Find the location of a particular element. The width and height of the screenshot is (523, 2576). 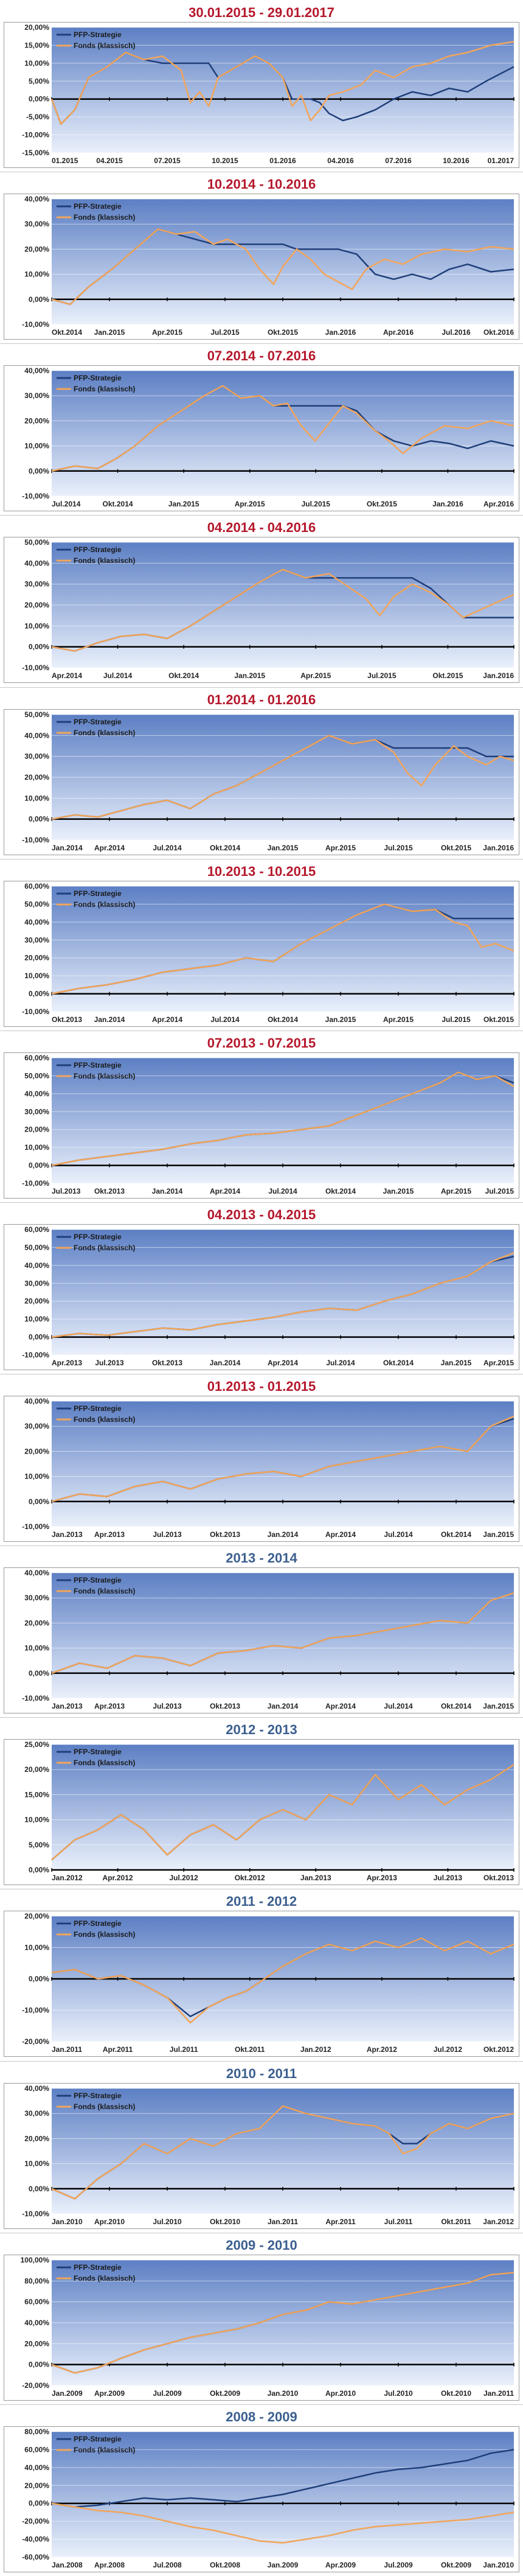

y-tick-label: -20,00% is located at coordinates (36, 2385).